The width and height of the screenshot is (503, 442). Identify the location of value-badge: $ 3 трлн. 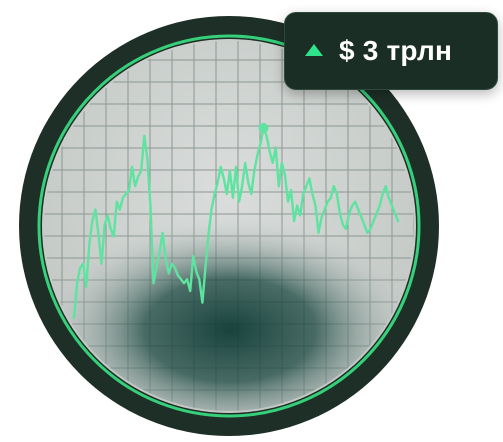
(391, 51).